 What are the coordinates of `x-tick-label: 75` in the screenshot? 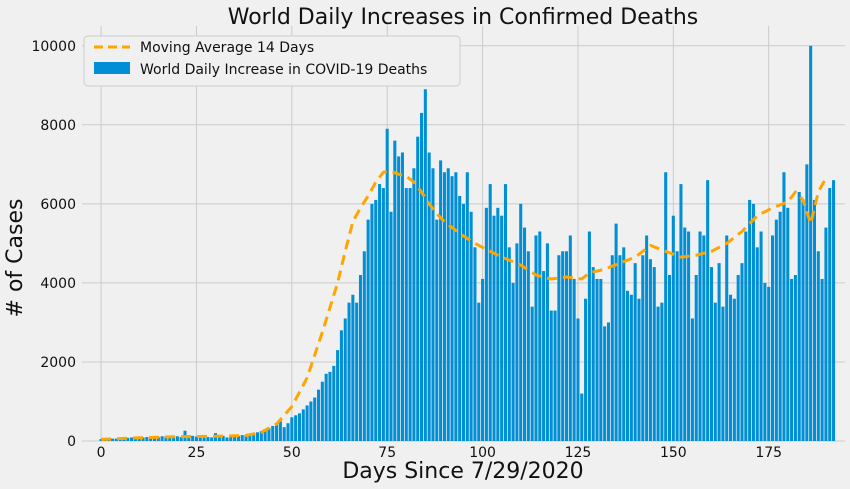 It's located at (387, 453).